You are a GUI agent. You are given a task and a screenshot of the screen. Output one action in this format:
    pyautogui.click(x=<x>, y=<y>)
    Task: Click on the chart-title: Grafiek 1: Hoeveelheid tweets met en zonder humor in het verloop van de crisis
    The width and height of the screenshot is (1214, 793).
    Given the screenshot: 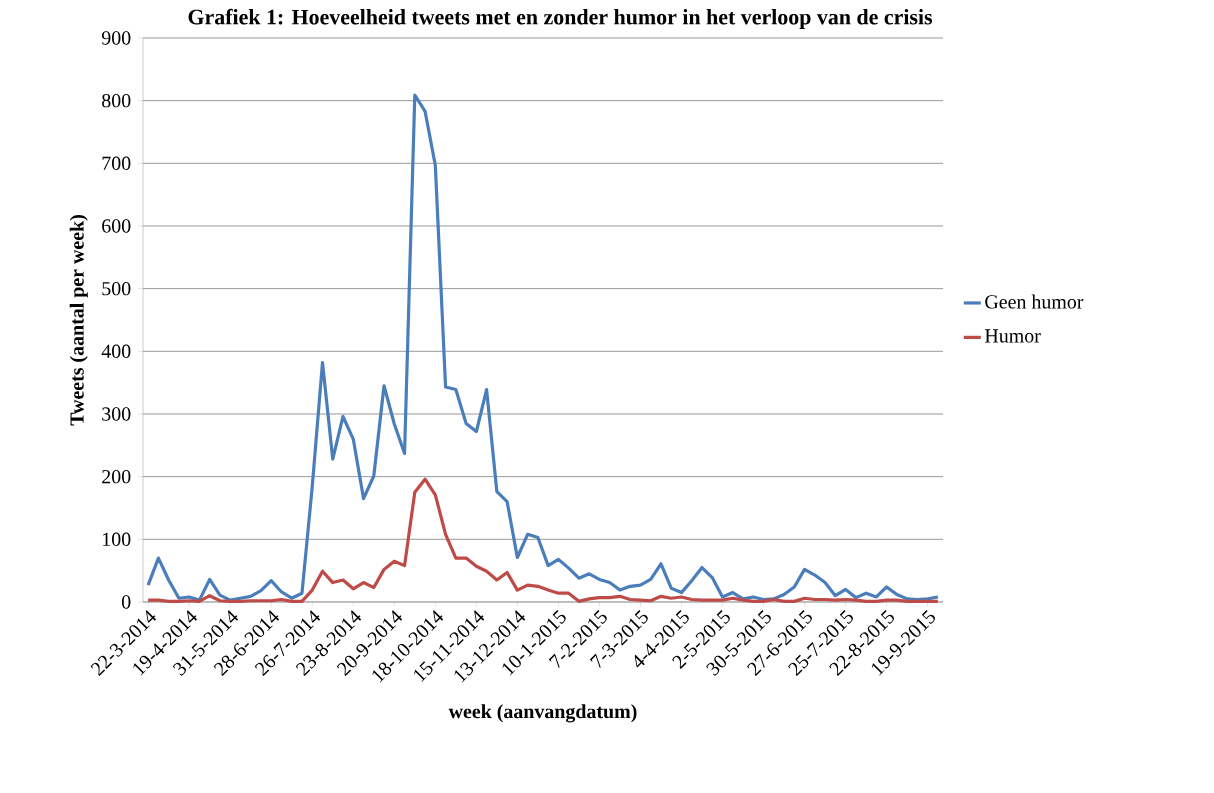 What is the action you would take?
    pyautogui.click(x=560, y=18)
    